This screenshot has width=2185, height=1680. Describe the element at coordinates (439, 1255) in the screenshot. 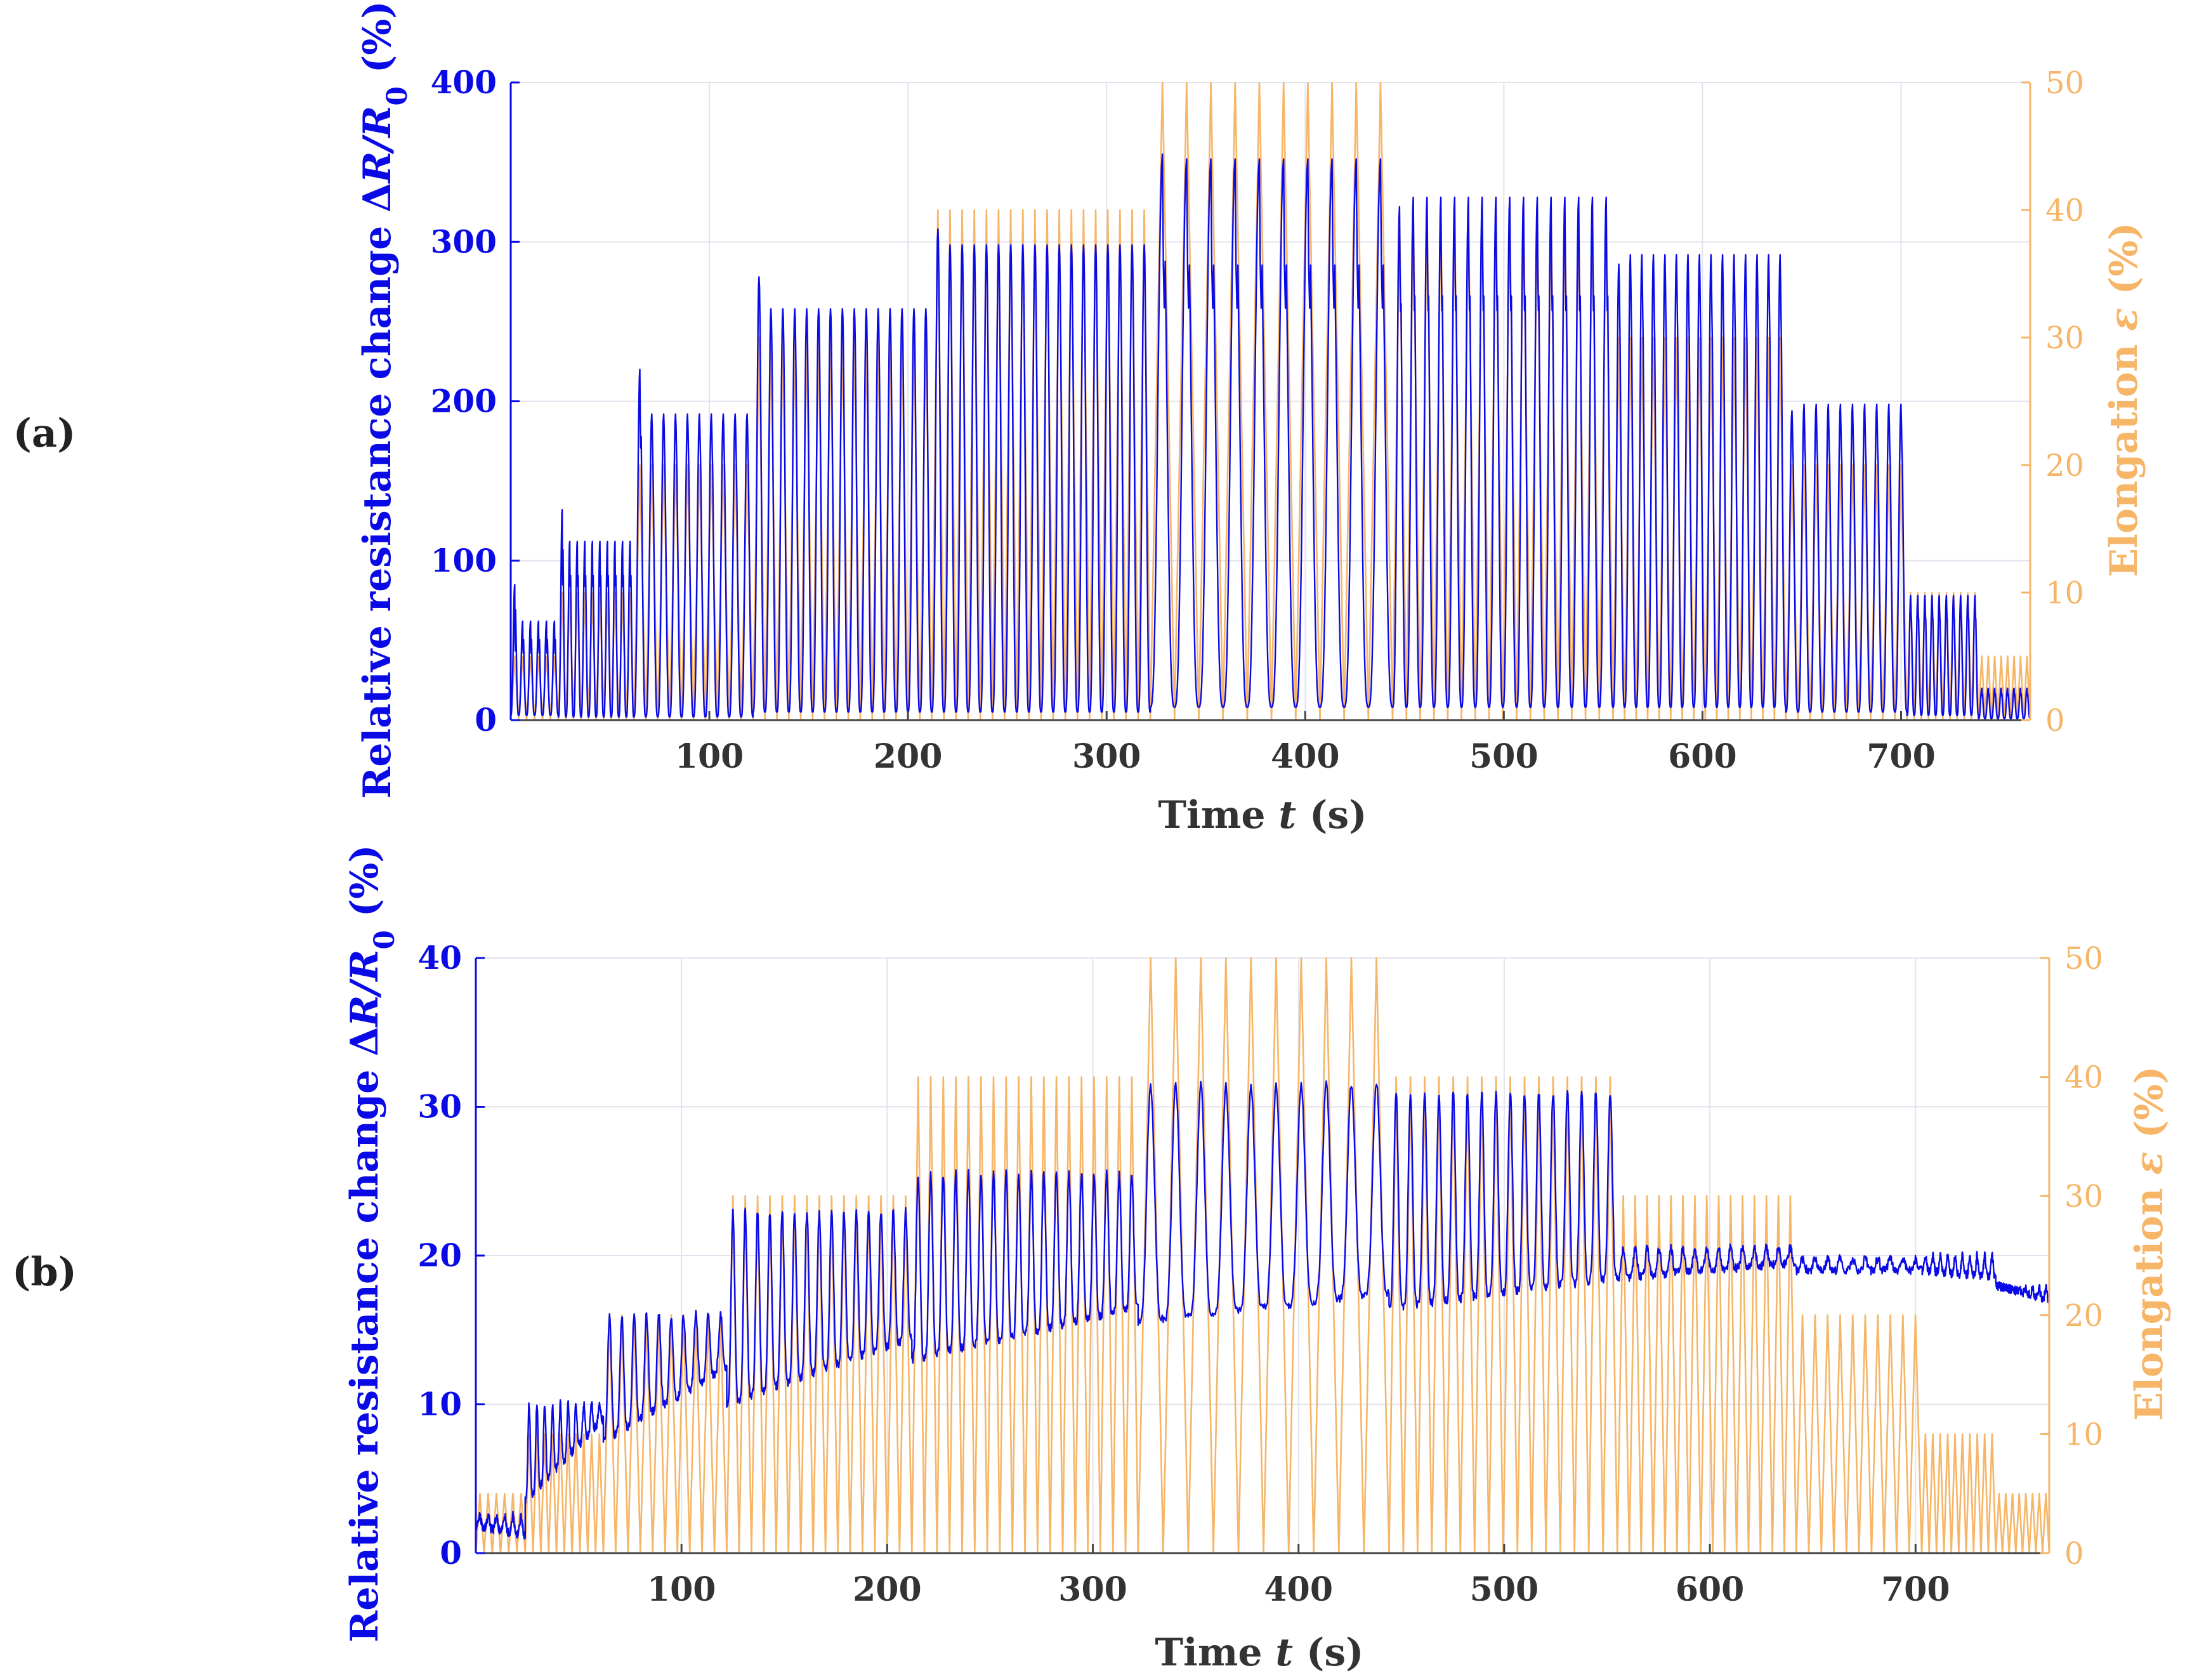

I see `left-y-tick-label: 20` at that location.